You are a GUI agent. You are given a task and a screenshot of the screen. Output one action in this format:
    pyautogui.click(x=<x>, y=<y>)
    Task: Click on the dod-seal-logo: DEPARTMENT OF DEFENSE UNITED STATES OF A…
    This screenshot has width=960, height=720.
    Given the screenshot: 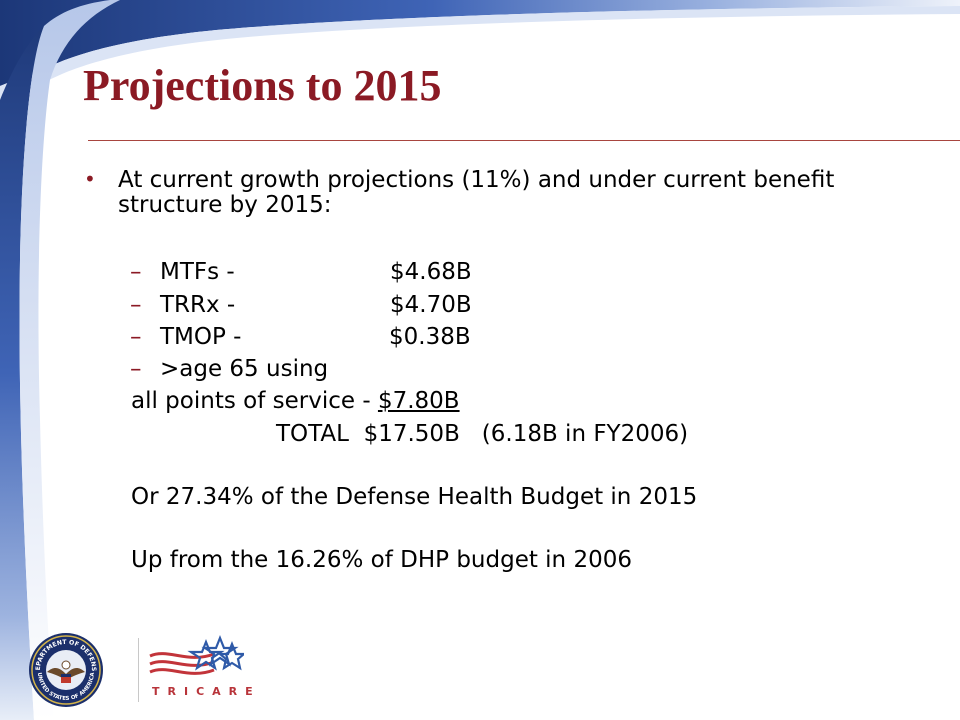 What is the action you would take?
    pyautogui.click(x=65, y=669)
    